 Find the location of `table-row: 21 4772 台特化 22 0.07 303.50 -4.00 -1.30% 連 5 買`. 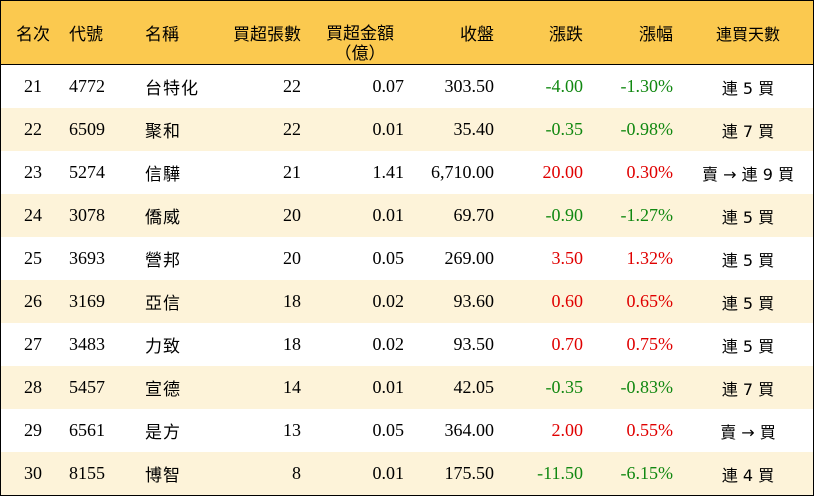

table-row: 21 4772 台特化 22 0.07 303.50 -4.00 -1.30% 連 5 買 is located at coordinates (407, 86).